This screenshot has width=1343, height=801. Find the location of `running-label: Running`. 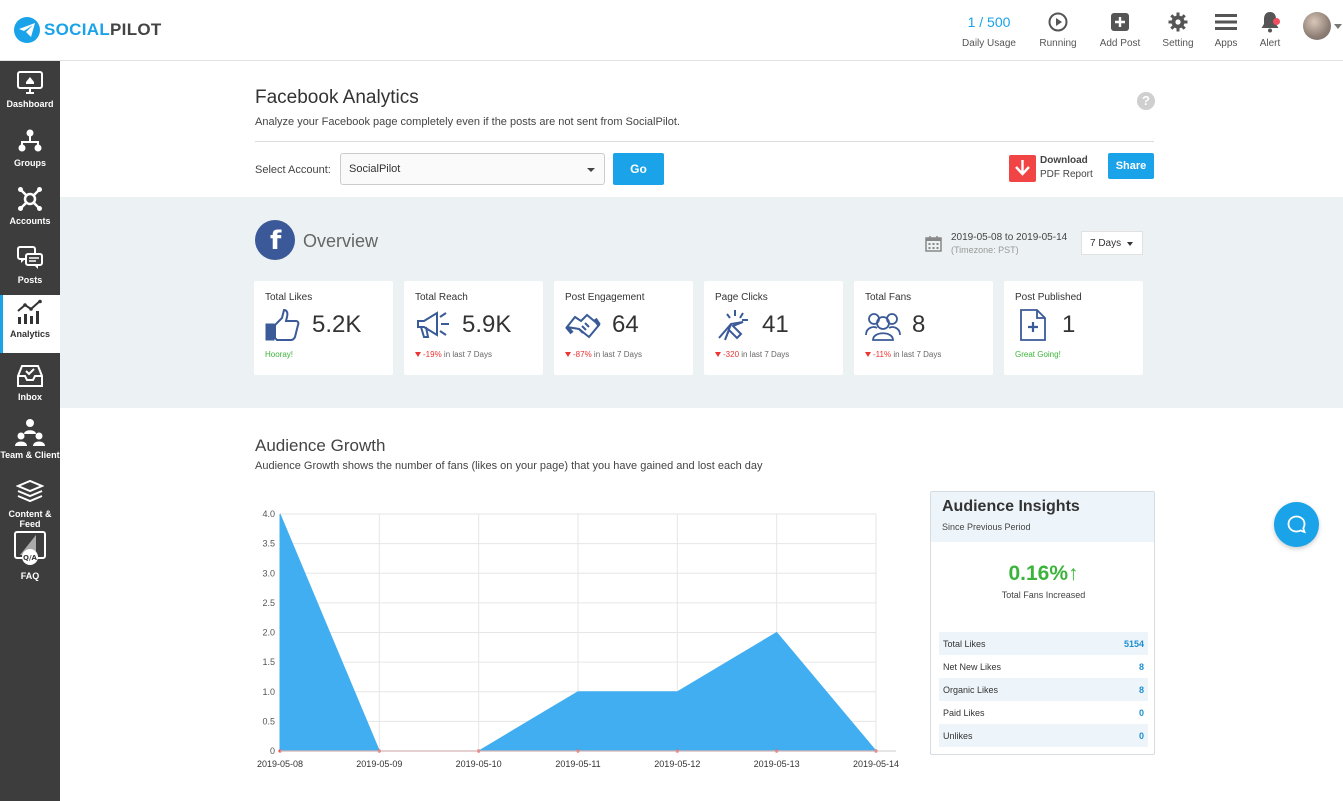

running-label: Running is located at coordinates (1058, 43).